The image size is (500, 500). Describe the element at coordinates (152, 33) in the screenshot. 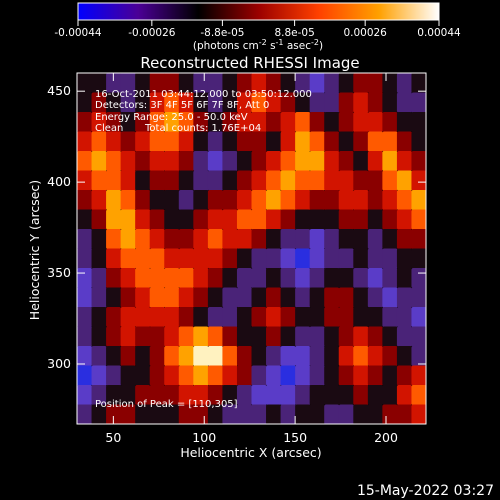

I see `colorbar-tick-label: -0.00026` at that location.